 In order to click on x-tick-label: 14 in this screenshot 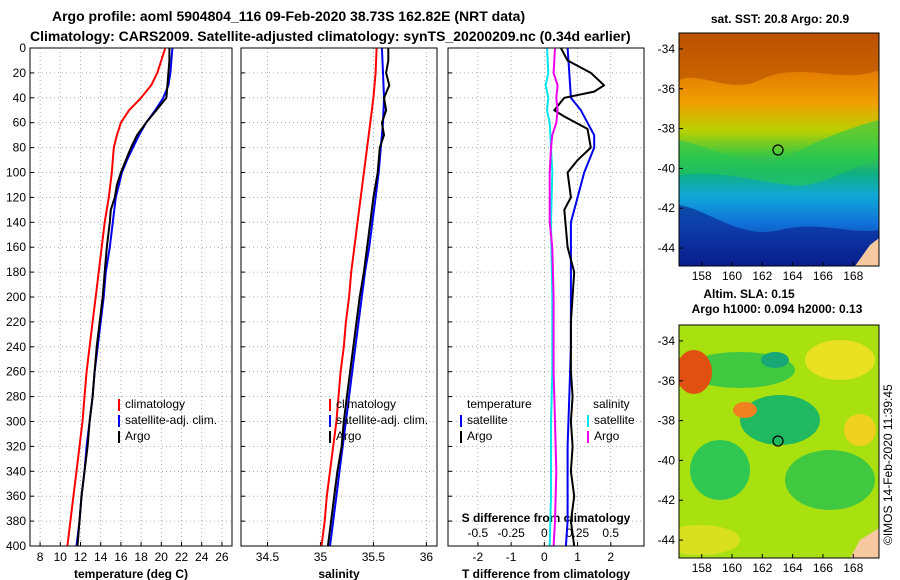, I will do `click(101, 557)`.